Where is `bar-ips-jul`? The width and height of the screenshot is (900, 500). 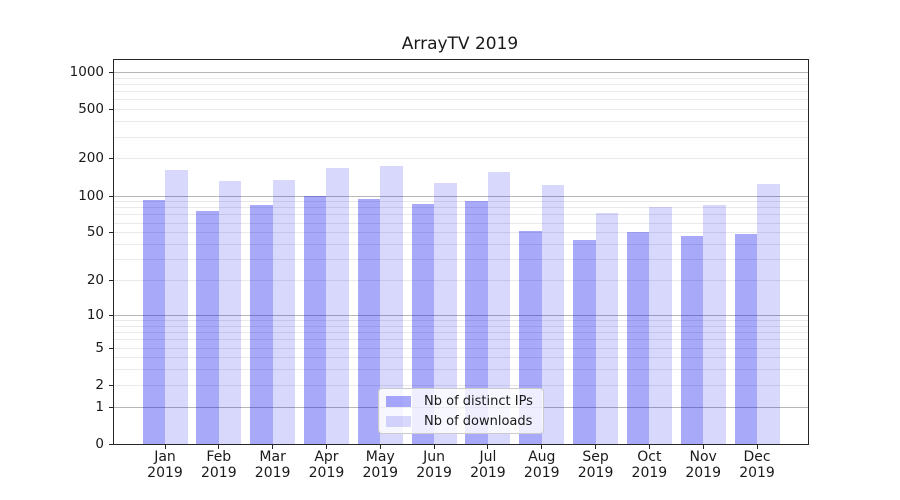 bar-ips-jul is located at coordinates (476, 323).